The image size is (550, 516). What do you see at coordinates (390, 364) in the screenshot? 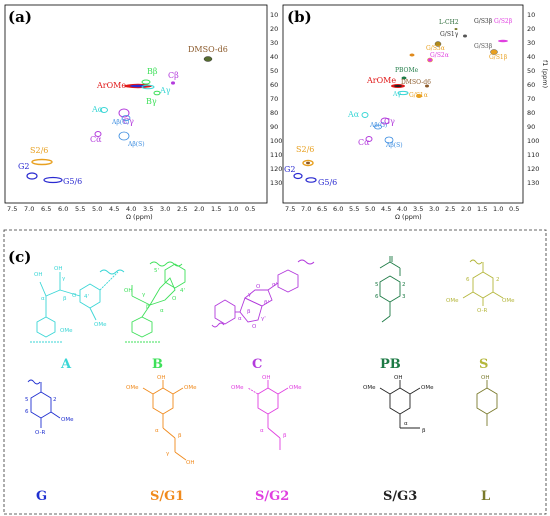
I see `structure-pb-label: PB` at bounding box center [390, 364].